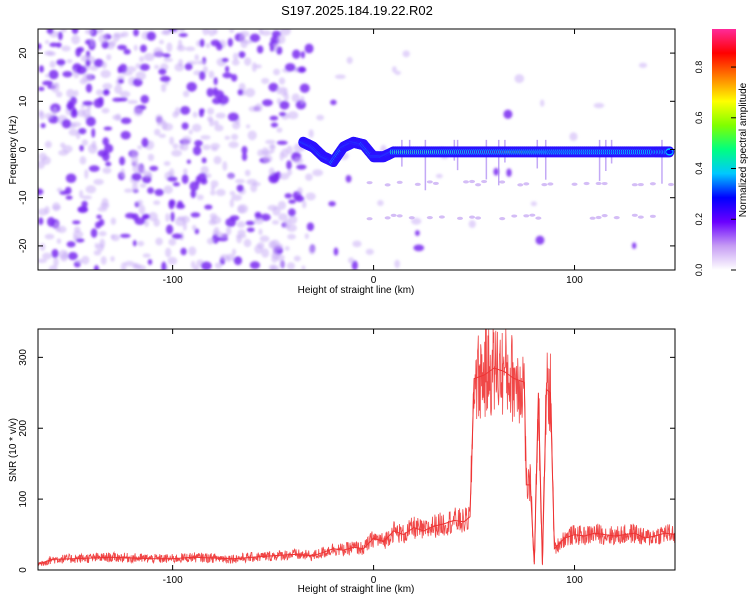 The image size is (750, 605). I want to click on snr-x-axis-label: Height of straight line (km), so click(356, 589).